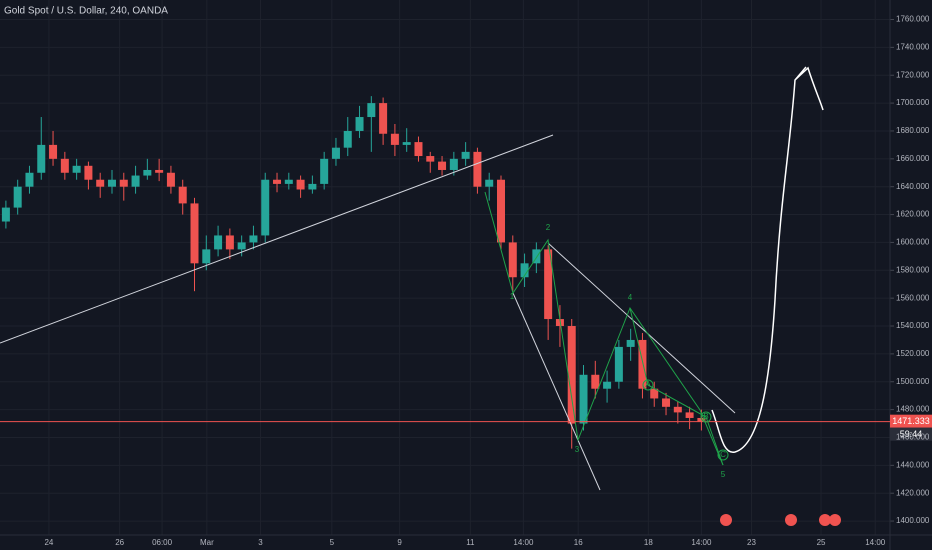 The image size is (932, 550). What do you see at coordinates (913, 409) in the screenshot?
I see `y-tick-label: 1480.000` at bounding box center [913, 409].